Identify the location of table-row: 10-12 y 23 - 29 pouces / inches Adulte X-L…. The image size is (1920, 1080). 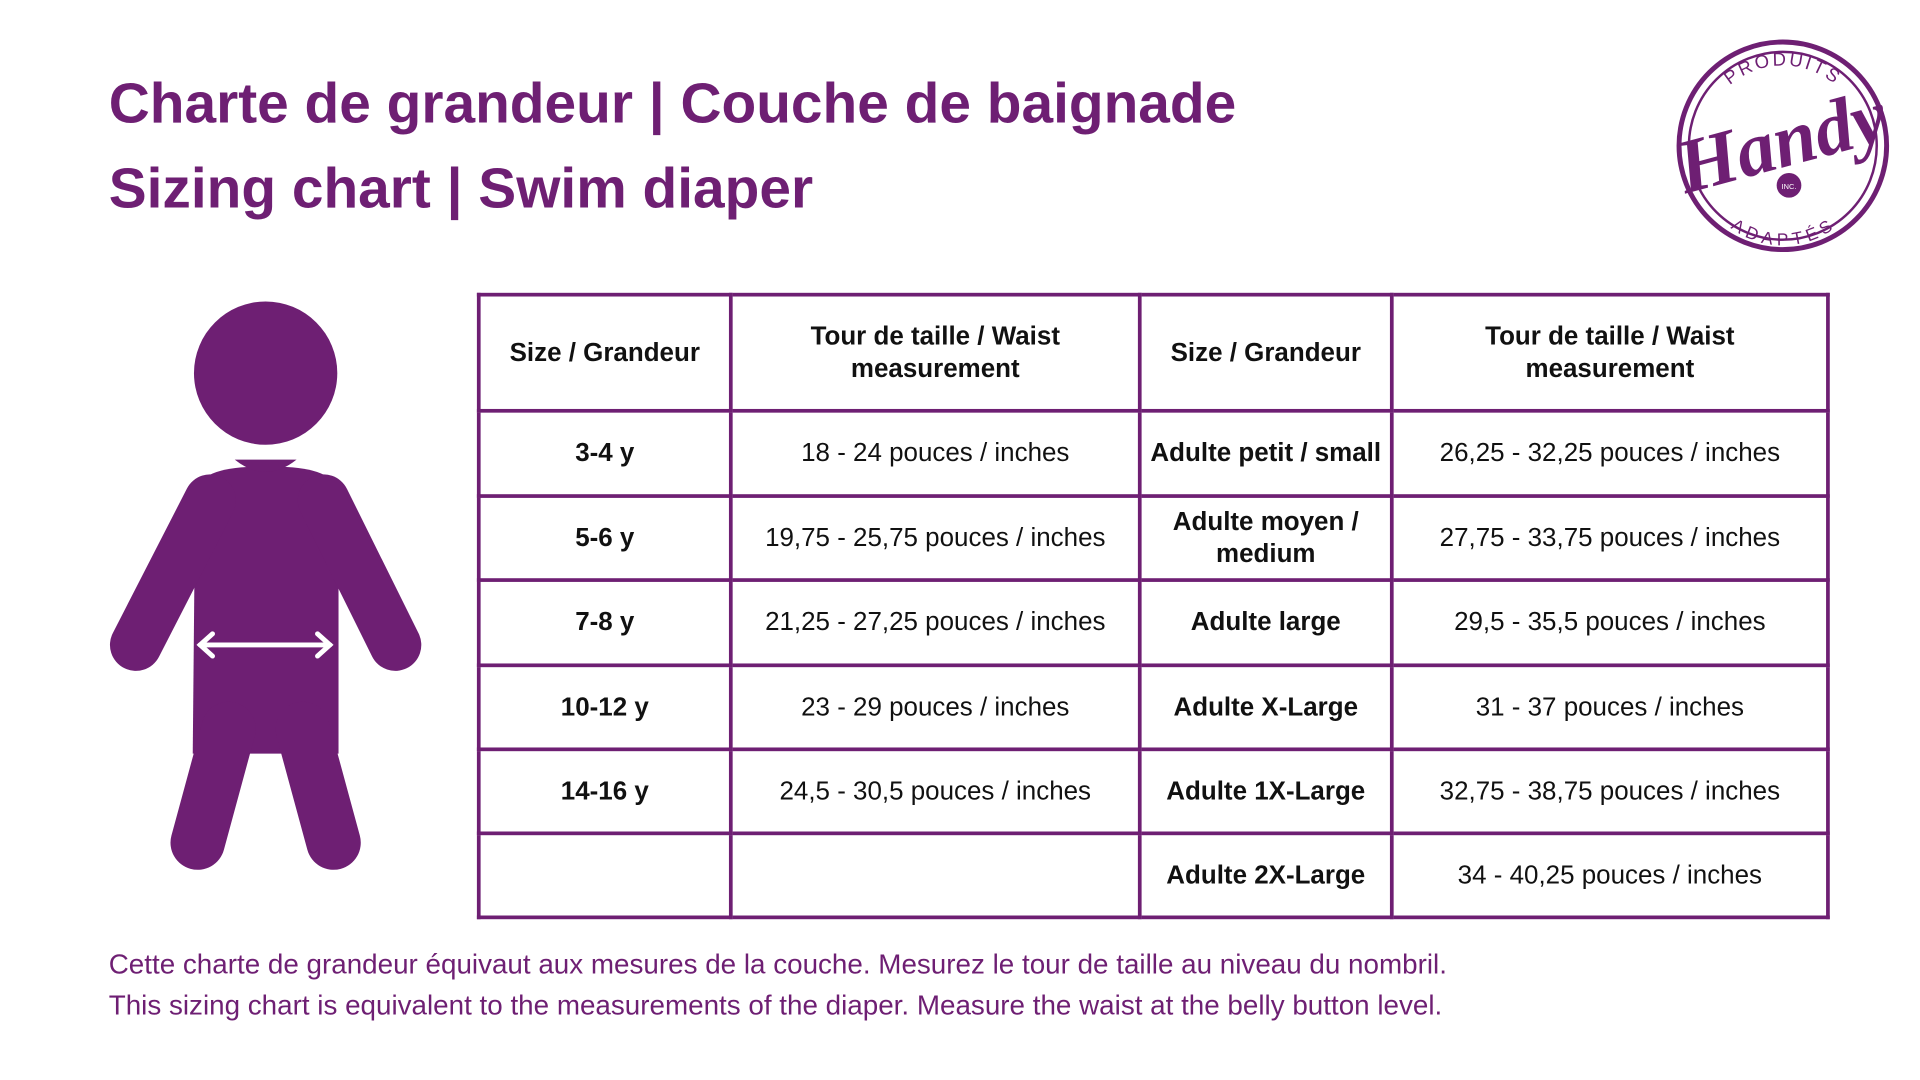
(1153, 707).